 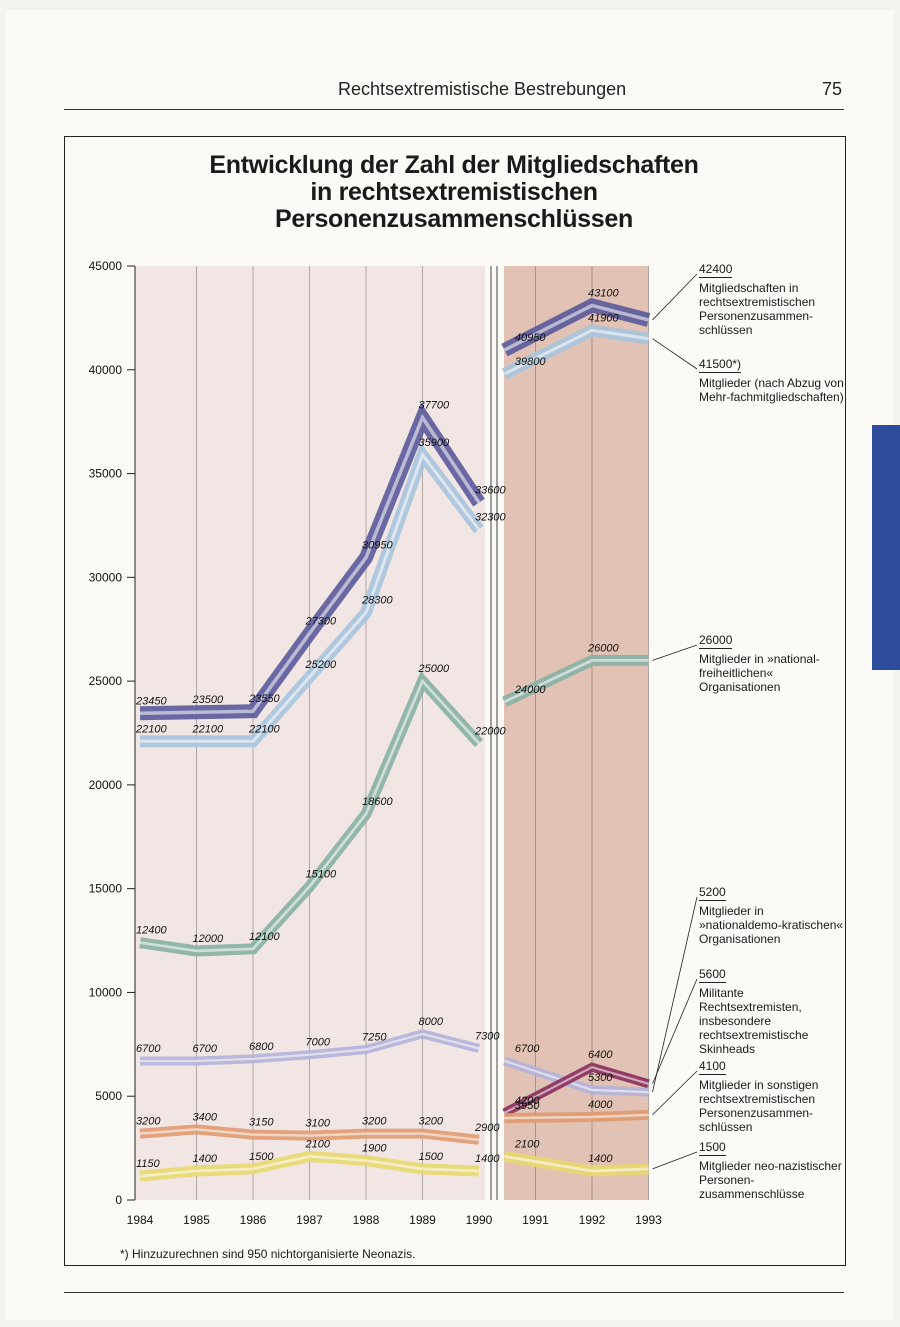 What do you see at coordinates (377, 802) in the screenshot?
I see `data-label: 18600` at bounding box center [377, 802].